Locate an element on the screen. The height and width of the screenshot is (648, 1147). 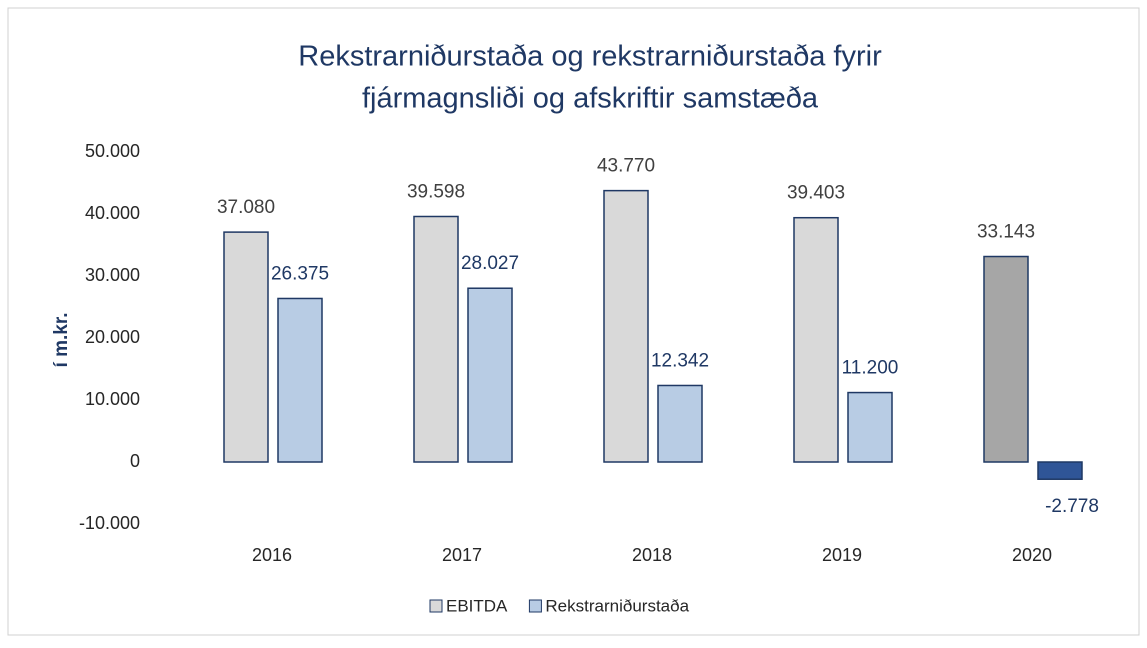
data-label: 43.770 is located at coordinates (626, 166).